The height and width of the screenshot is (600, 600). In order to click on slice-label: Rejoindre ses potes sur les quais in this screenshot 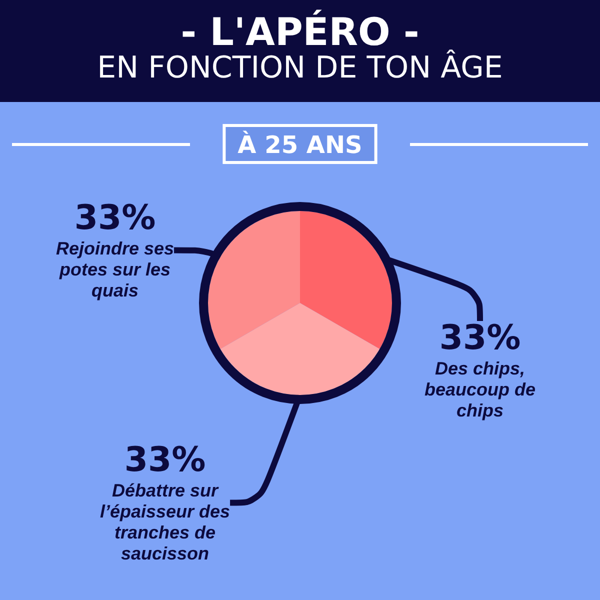, I will do `click(115, 269)`.